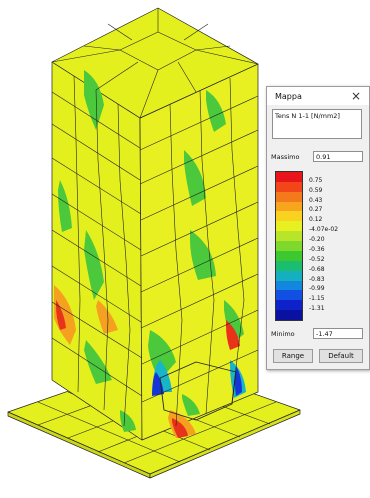 Image resolution: width=370 pixels, height=498 pixels. Describe the element at coordinates (338, 156) in the screenshot. I see `max-value-input: 0.91` at that location.